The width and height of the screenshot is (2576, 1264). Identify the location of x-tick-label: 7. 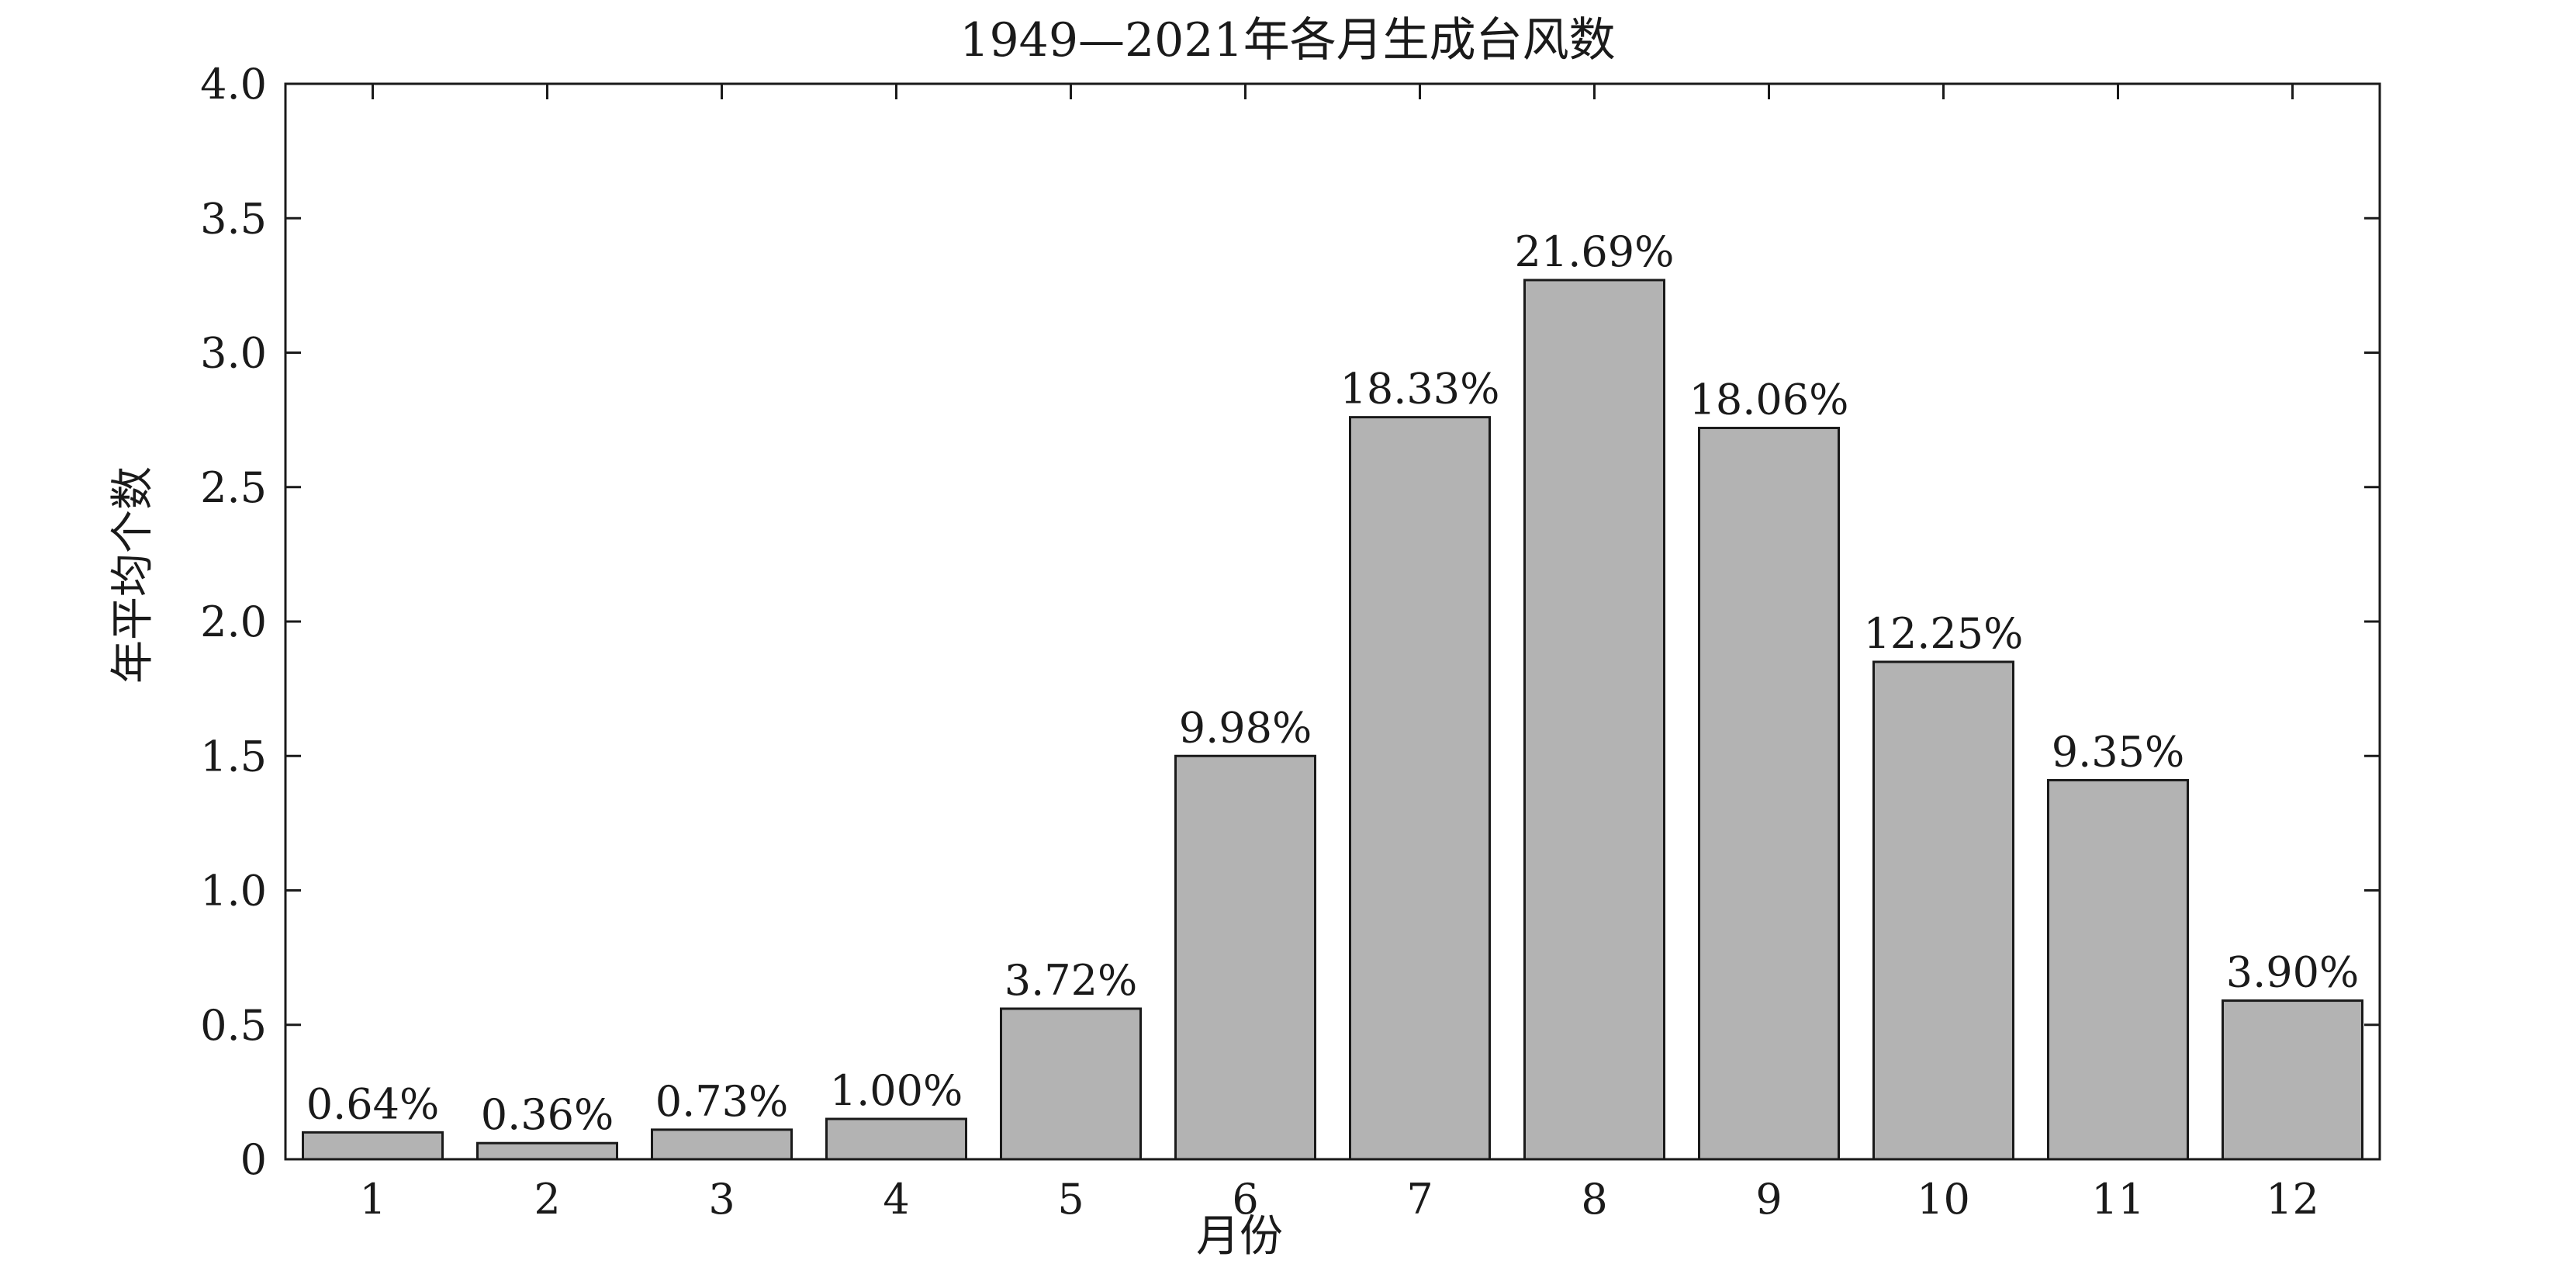
(1419, 1199).